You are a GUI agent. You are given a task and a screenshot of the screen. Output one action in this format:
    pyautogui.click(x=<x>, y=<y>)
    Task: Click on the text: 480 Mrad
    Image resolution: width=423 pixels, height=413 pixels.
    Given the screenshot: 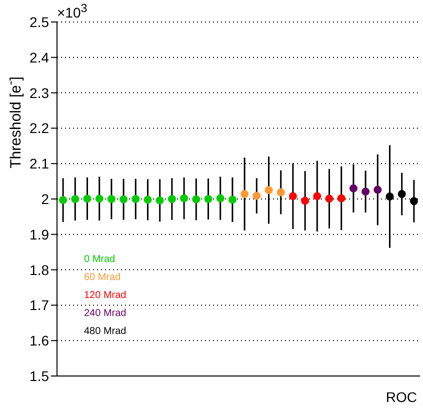 What is the action you would take?
    pyautogui.click(x=105, y=332)
    